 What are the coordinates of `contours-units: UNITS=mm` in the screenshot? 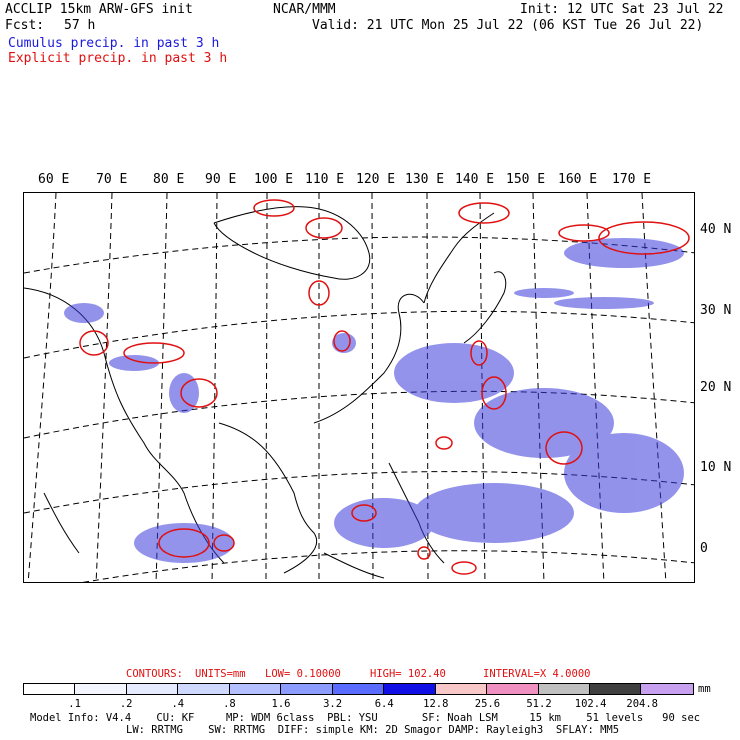 It's located at (220, 674).